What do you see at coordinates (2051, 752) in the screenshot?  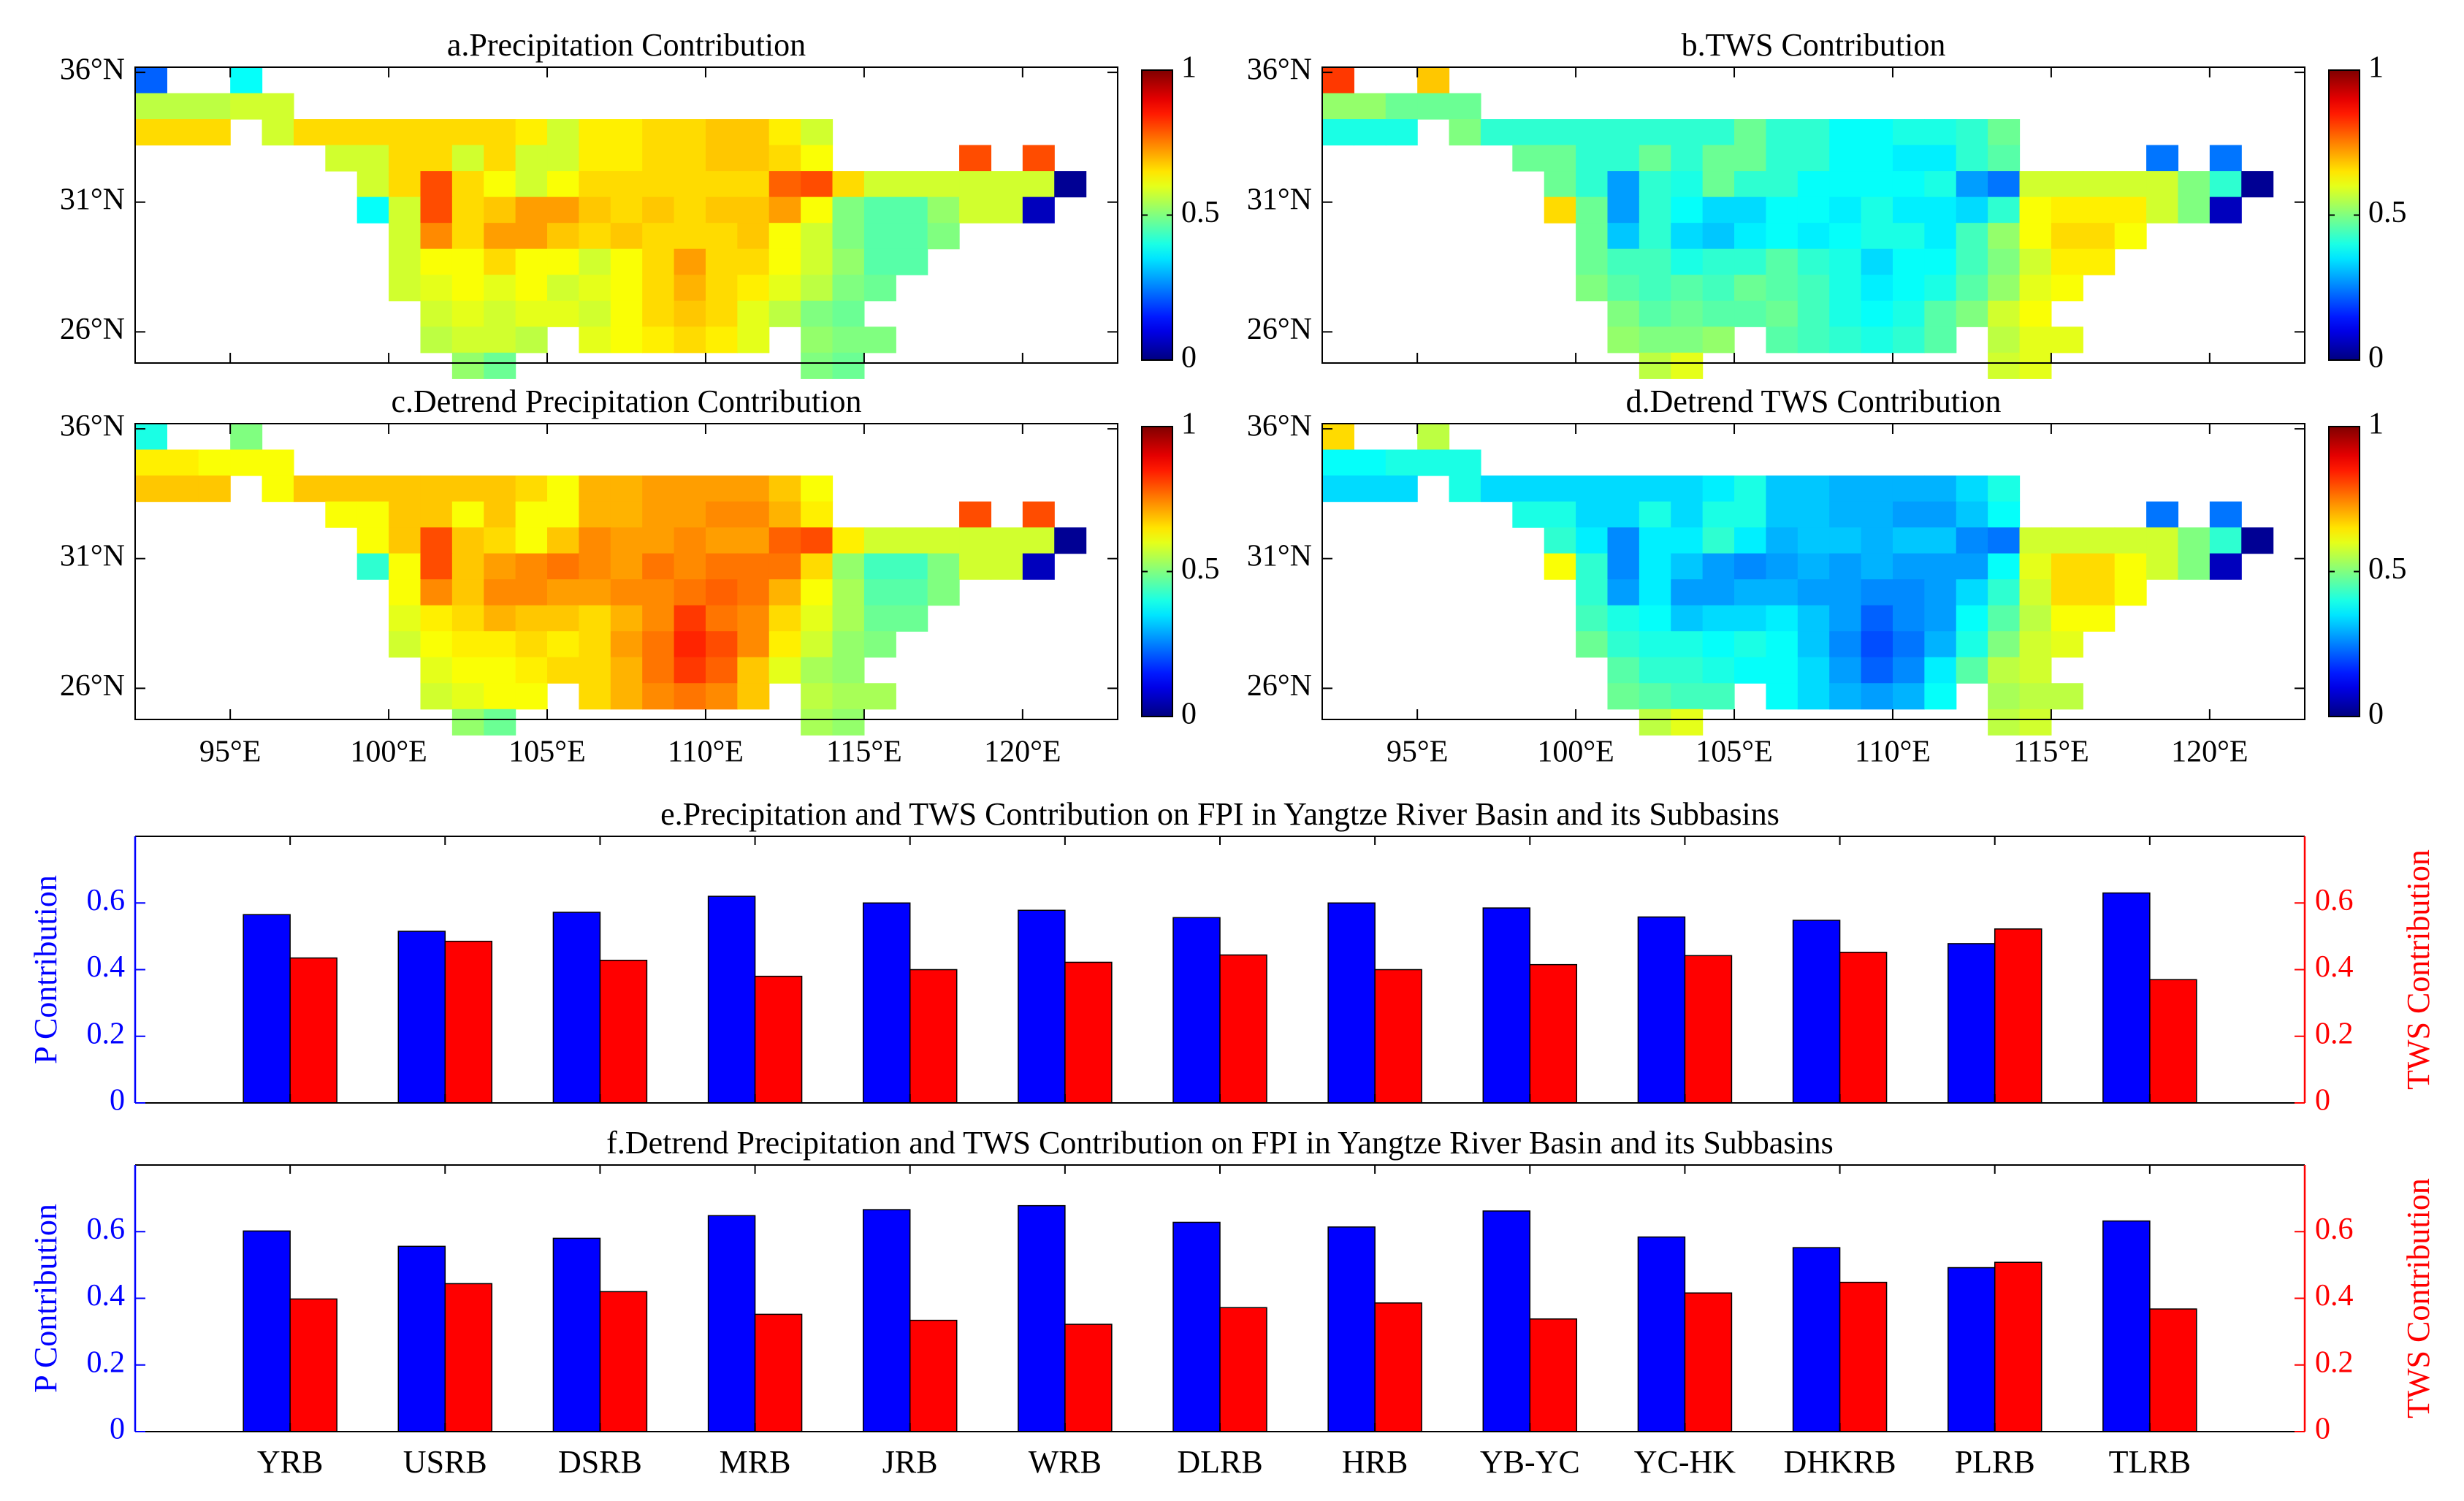 I see `lon-tick-label: 115°E` at bounding box center [2051, 752].